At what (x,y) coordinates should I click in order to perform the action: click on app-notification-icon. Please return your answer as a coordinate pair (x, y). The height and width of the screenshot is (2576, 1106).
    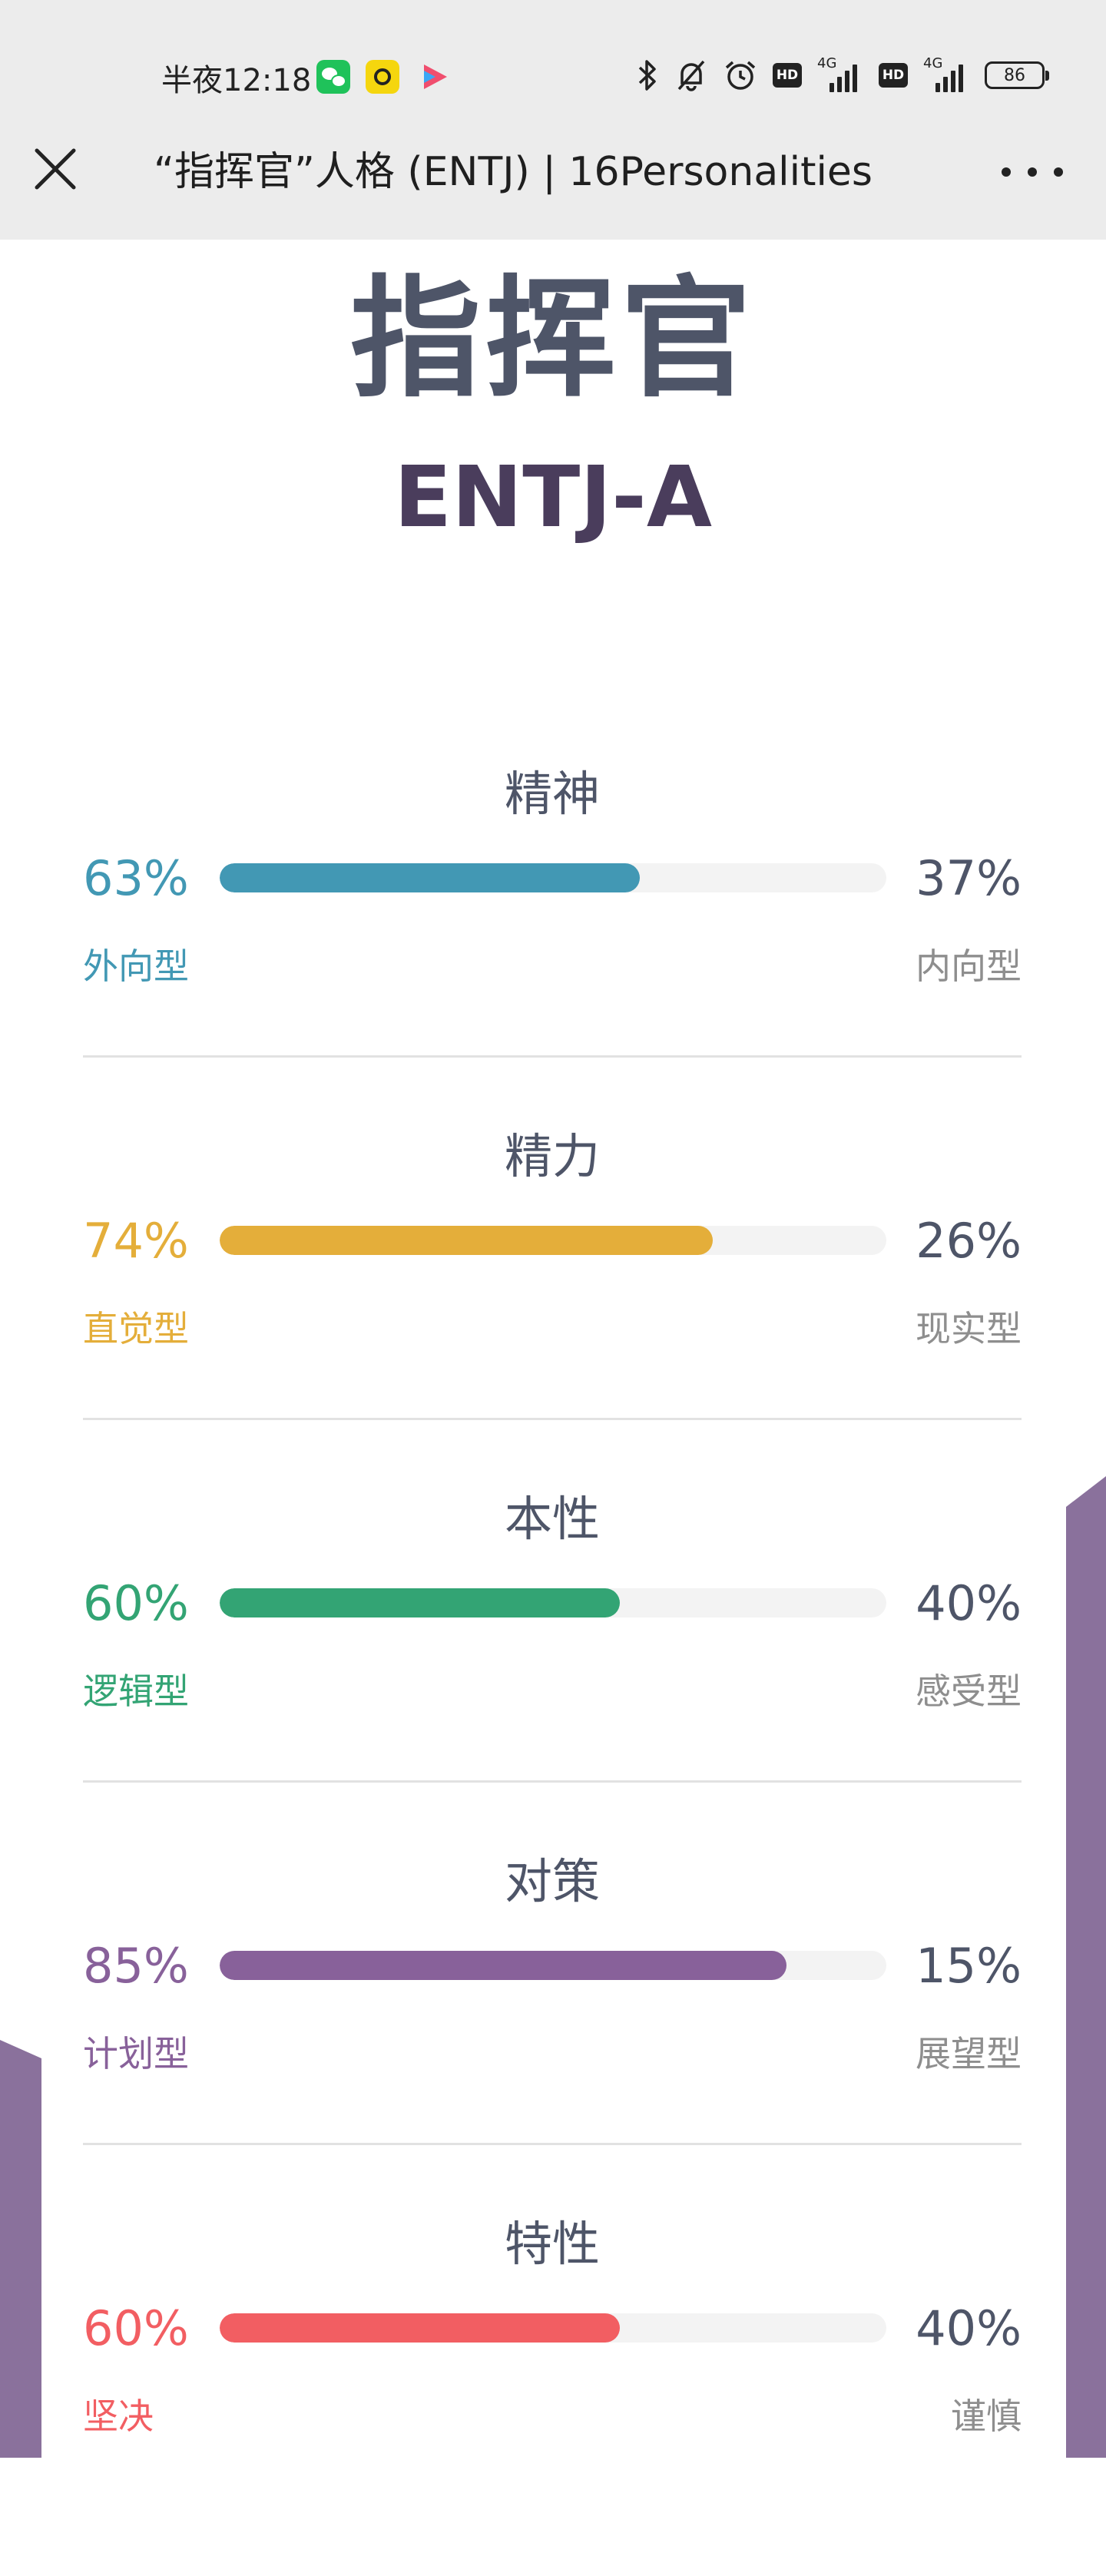
    Looking at the image, I should click on (383, 77).